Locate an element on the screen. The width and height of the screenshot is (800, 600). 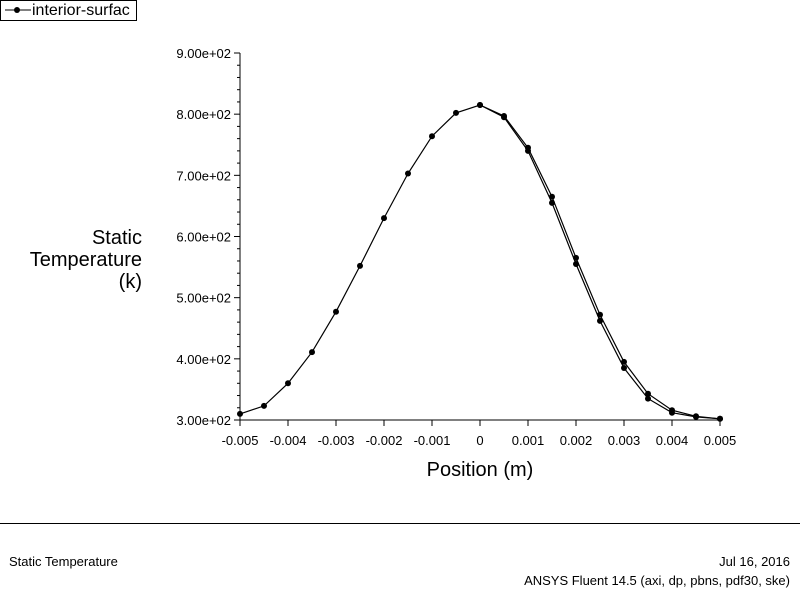
x-tick-label: 0.002 is located at coordinates (576, 440).